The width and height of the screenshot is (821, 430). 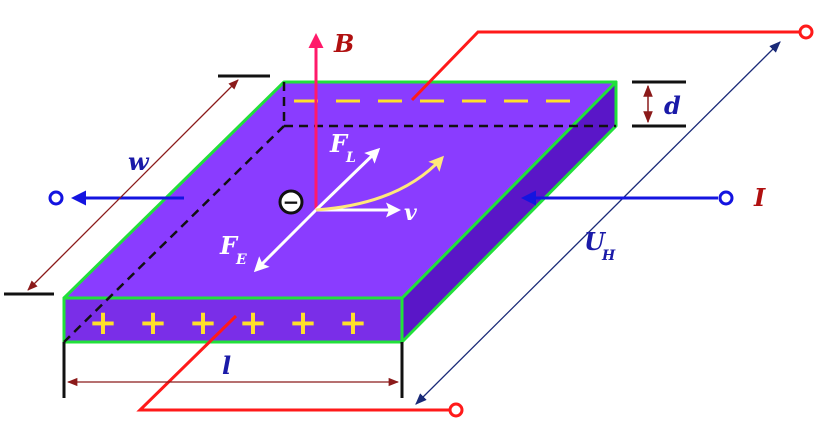 I want to click on positive-charges: + + + + + +, so click(x=228, y=323).